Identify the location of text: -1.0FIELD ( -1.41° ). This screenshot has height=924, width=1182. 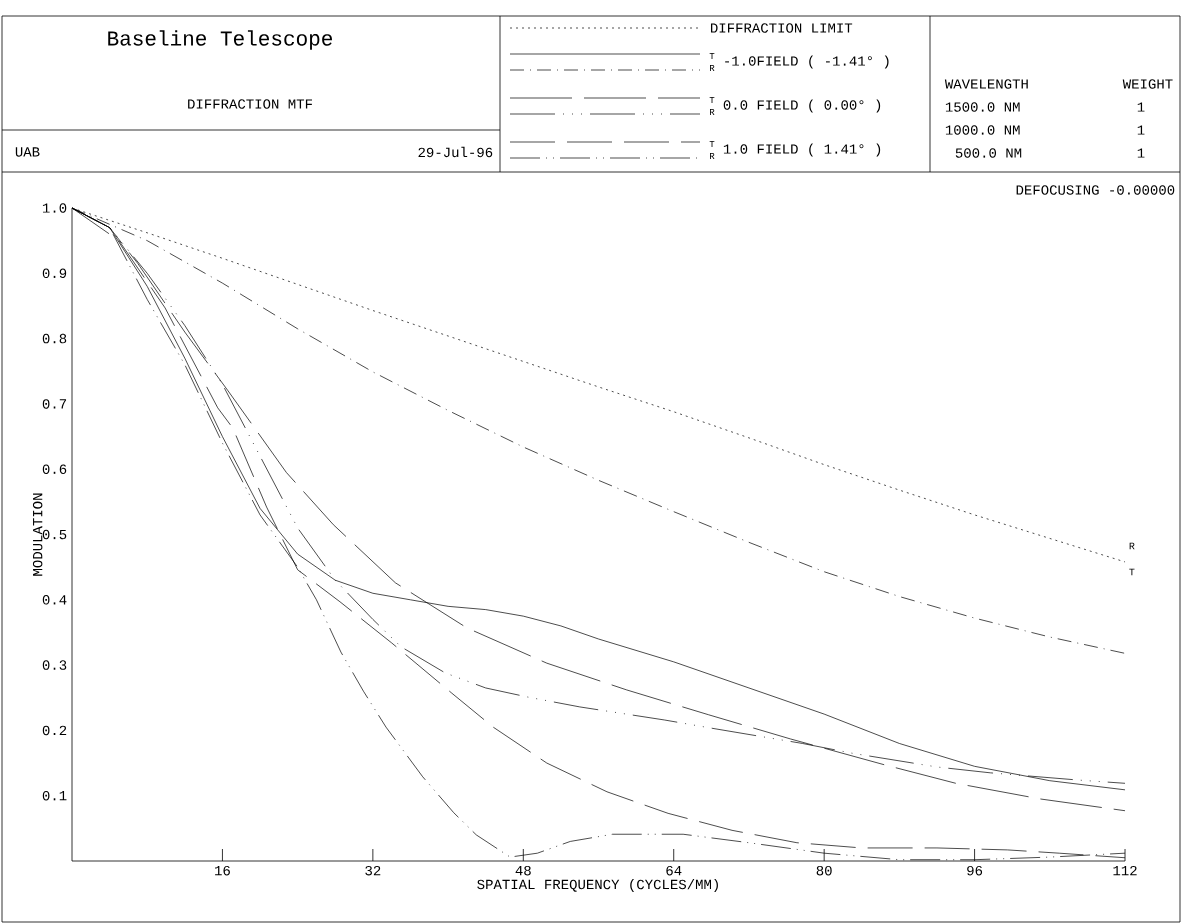
(807, 62).